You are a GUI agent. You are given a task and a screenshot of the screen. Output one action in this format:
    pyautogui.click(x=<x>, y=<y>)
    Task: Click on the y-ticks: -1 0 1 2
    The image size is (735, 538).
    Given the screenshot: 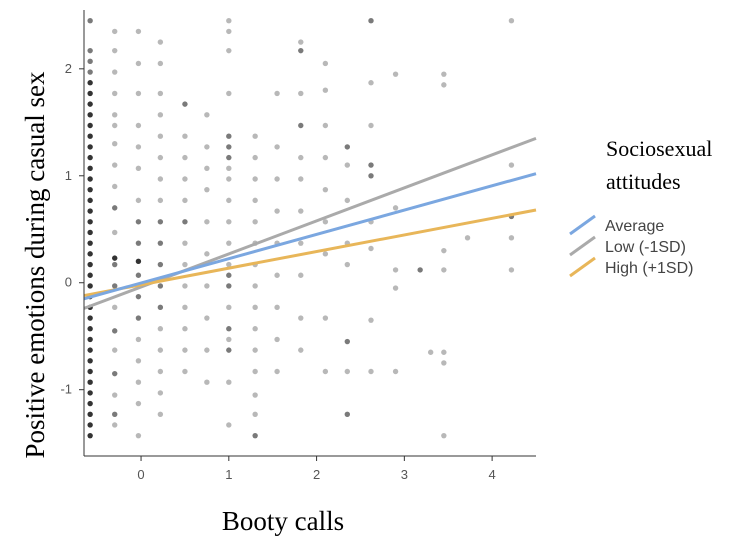 What is the action you would take?
    pyautogui.click(x=72, y=229)
    